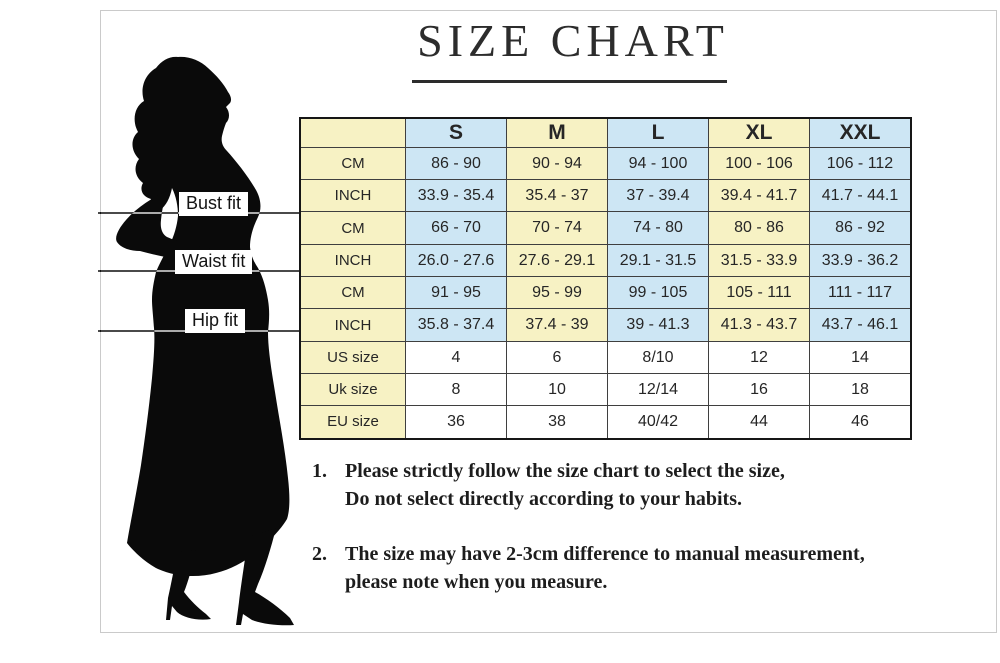  I want to click on value-cell: 38, so click(557, 422).